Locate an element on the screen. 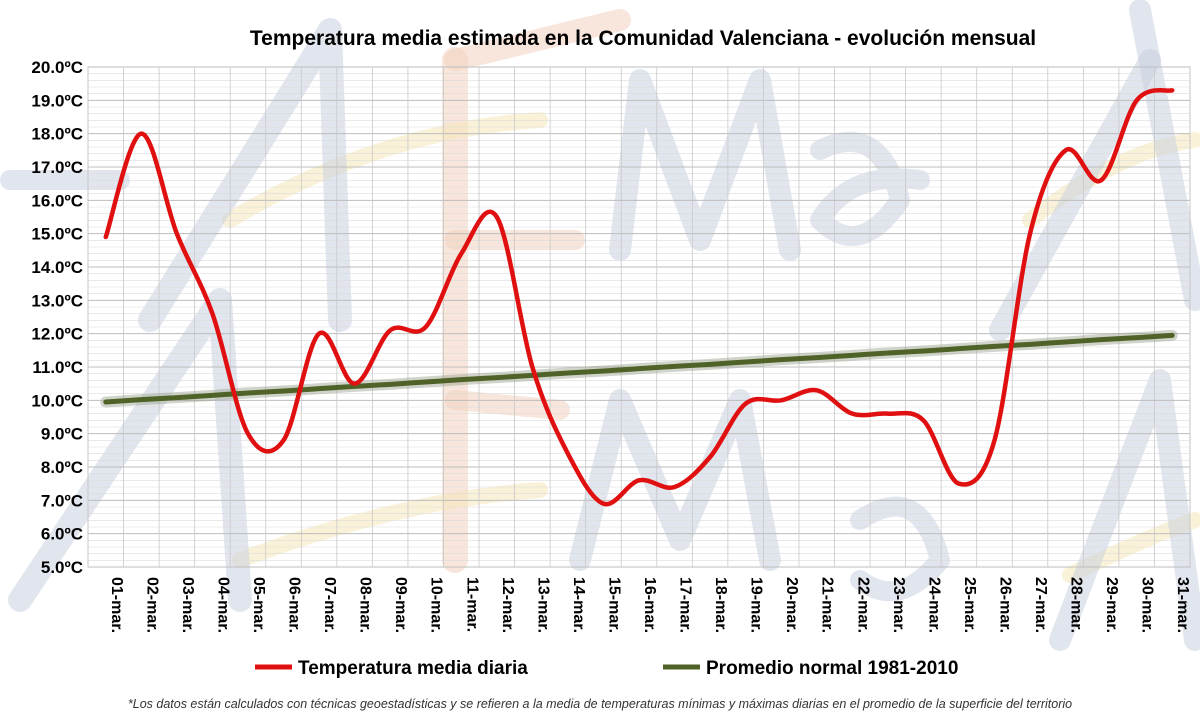 The image size is (1200, 720). x-tick-label: 31-mar. is located at coordinates (1182, 605).